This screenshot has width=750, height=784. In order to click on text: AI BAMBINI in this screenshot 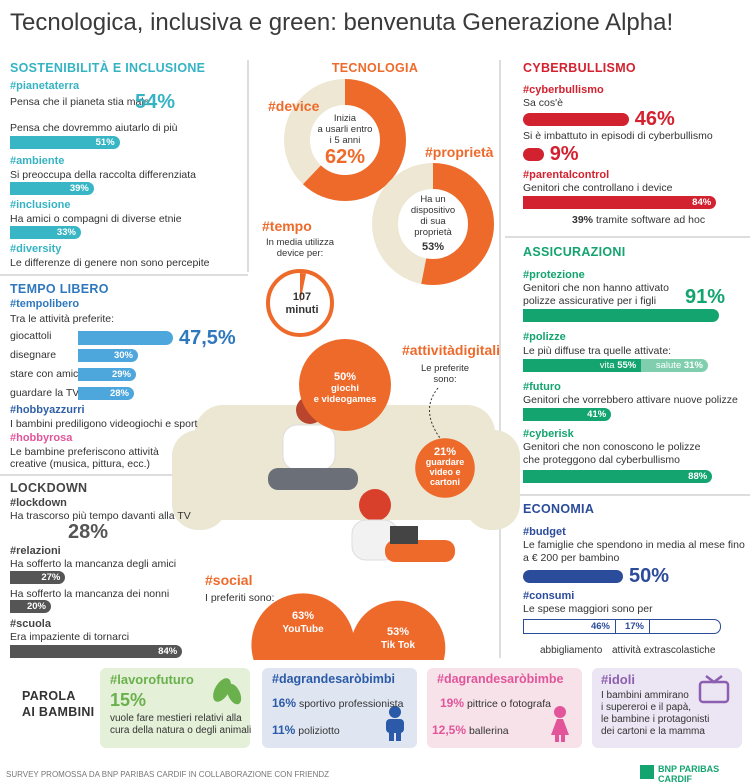, I will do `click(58, 712)`.